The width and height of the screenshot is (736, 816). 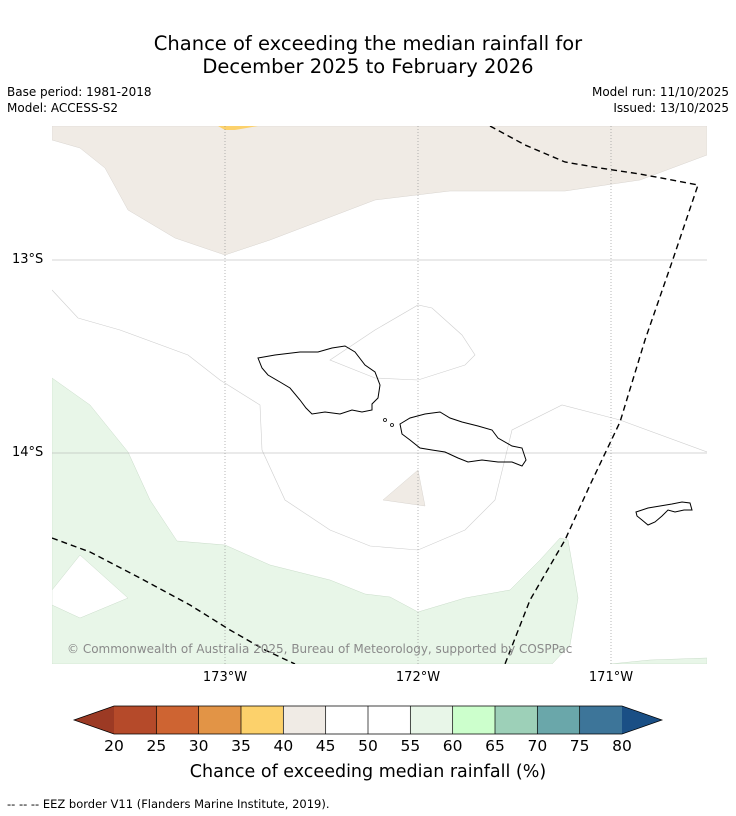 I want to click on beige-patch-central, so click(x=404, y=488).